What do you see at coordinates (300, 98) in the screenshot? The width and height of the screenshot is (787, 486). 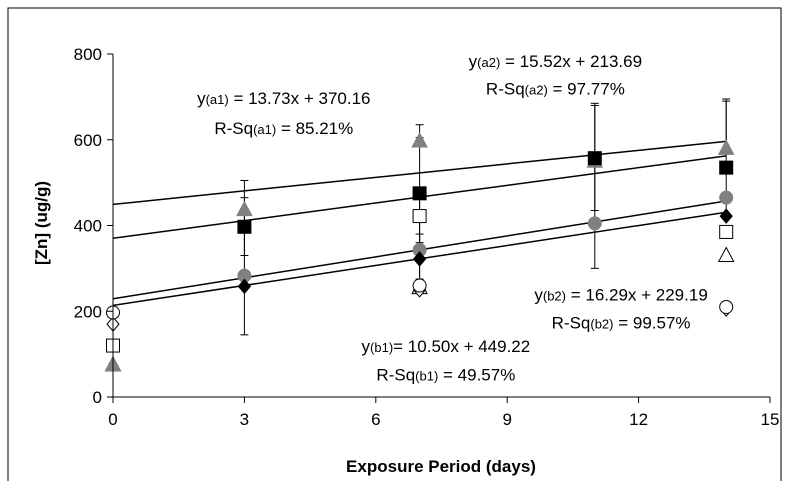 I see `equation-segment: = 13.73x + 370.16` at bounding box center [300, 98].